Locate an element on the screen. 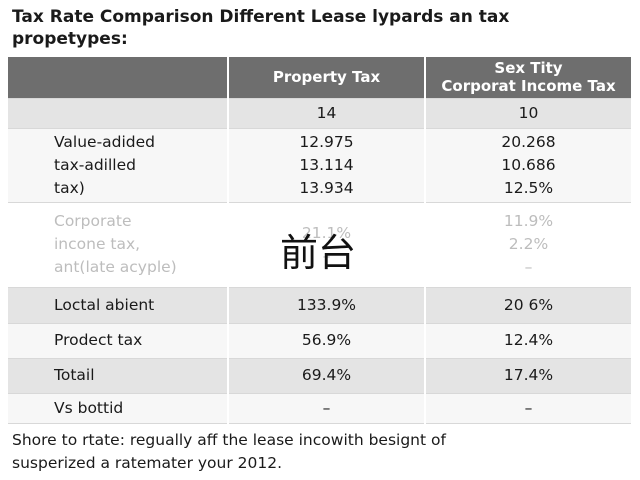  table-cell: 69.4% is located at coordinates (327, 376).